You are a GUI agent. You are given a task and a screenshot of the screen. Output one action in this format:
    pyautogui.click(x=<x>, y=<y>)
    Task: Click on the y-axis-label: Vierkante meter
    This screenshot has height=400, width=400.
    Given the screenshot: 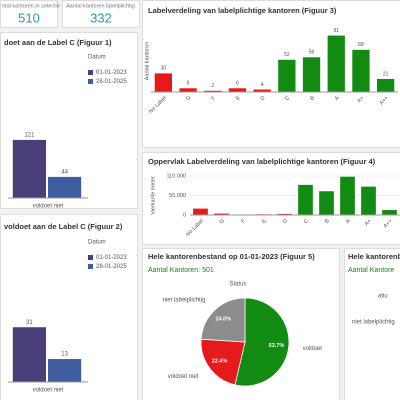 What is the action you would take?
    pyautogui.click(x=153, y=195)
    